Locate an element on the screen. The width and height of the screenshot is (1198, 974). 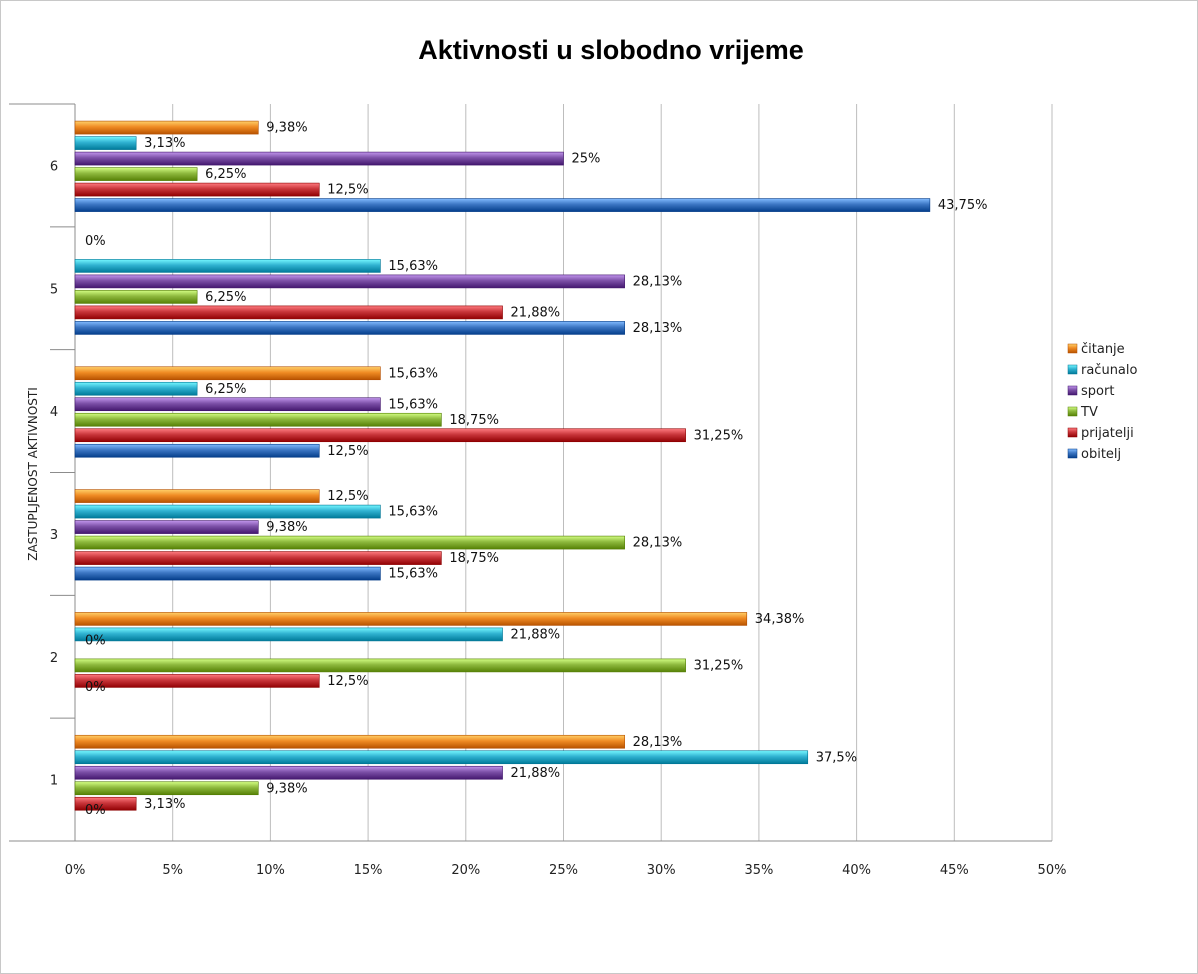
data-label: 18,75% is located at coordinates (474, 558).